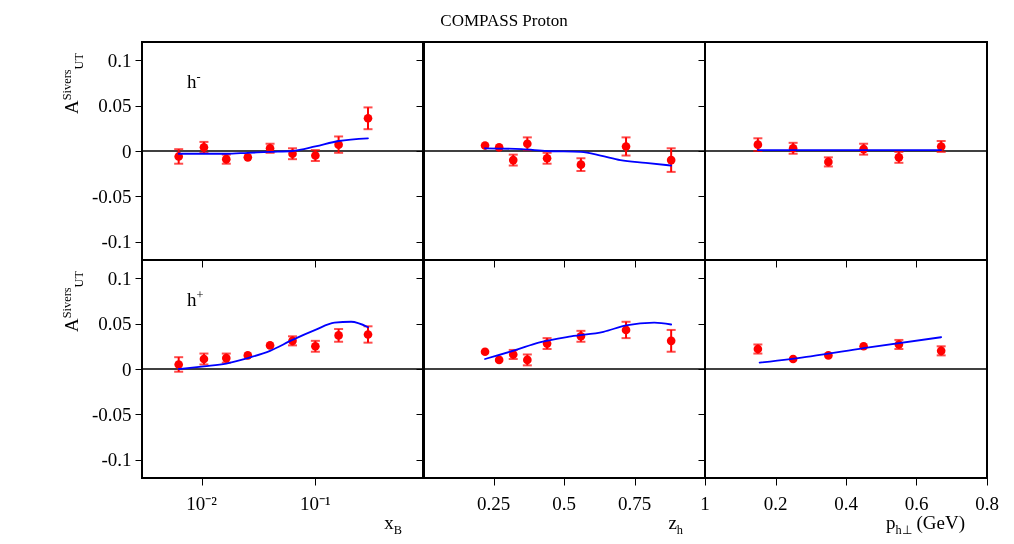 The height and width of the screenshot is (544, 1014). I want to click on x-tick-label: 0.75, so click(634, 503).